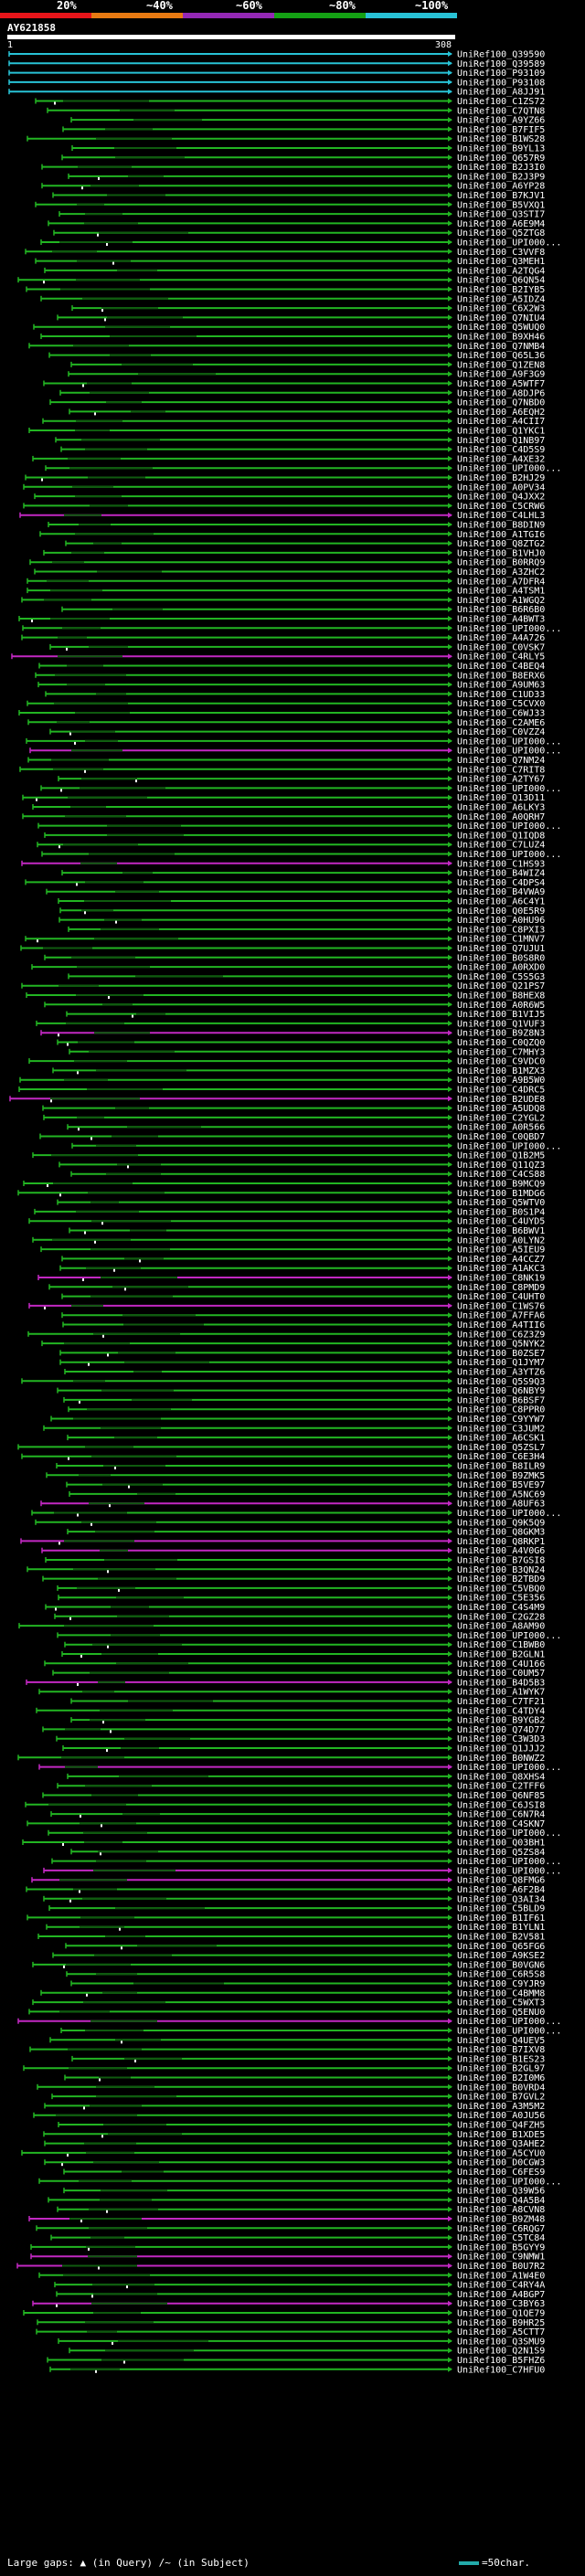 This screenshot has width=585, height=2576. What do you see at coordinates (501, 2286) in the screenshot?
I see `hit-label: UniRef100_C4RY4A` at bounding box center [501, 2286].